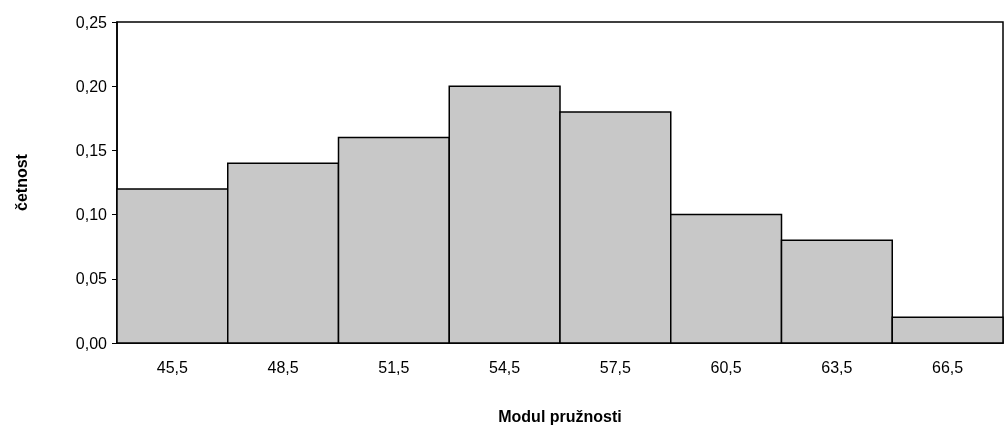 This screenshot has height=430, width=1004. What do you see at coordinates (948, 367) in the screenshot?
I see `x-tick-label: 66,5` at bounding box center [948, 367].